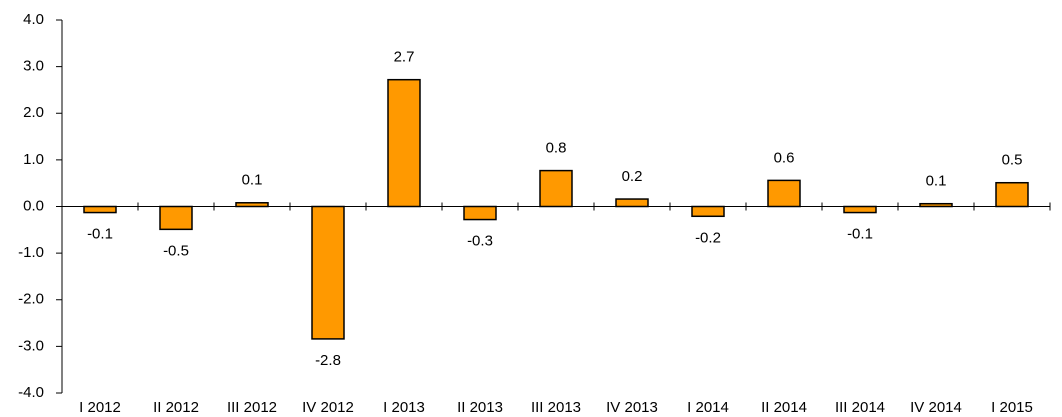 Image resolution: width=1062 pixels, height=417 pixels. Describe the element at coordinates (936, 407) in the screenshot. I see `x-tick-label: IV 2014` at that location.